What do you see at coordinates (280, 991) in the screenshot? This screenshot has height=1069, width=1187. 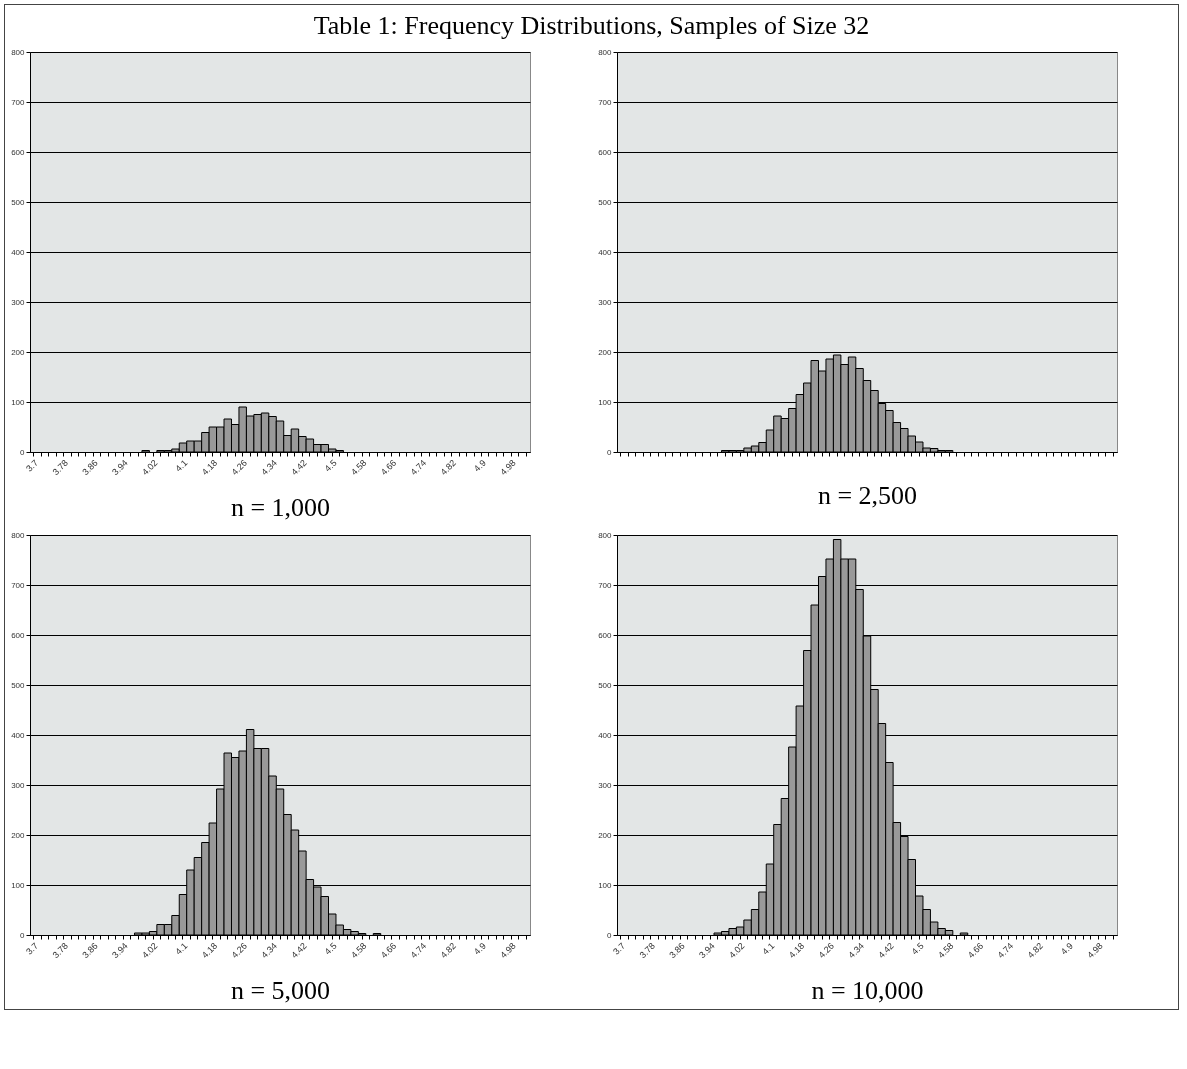 I see `x-axis-title: n = 5,000` at bounding box center [280, 991].